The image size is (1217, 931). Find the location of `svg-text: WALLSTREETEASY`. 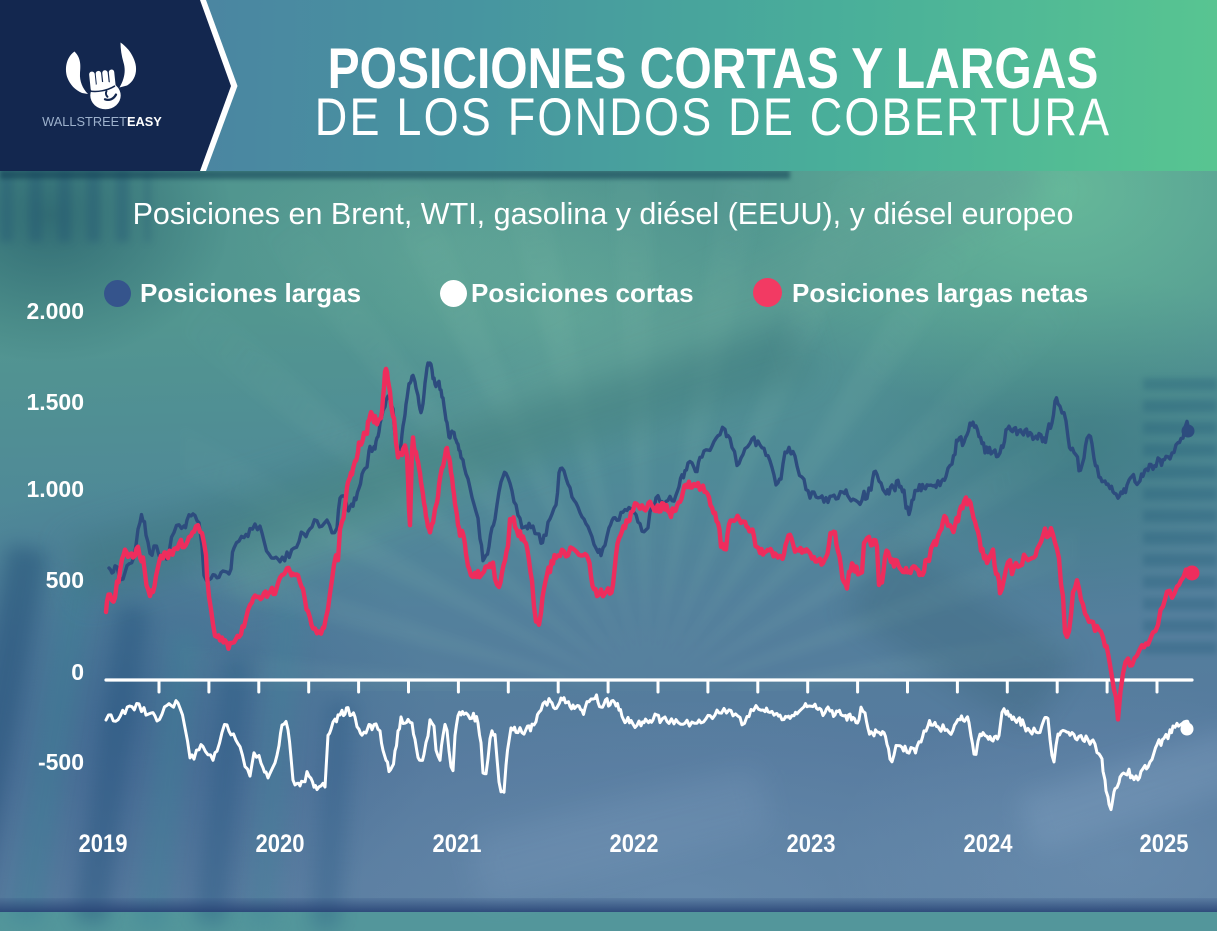

svg-text: WALLSTREETEASY is located at coordinates (102, 121).